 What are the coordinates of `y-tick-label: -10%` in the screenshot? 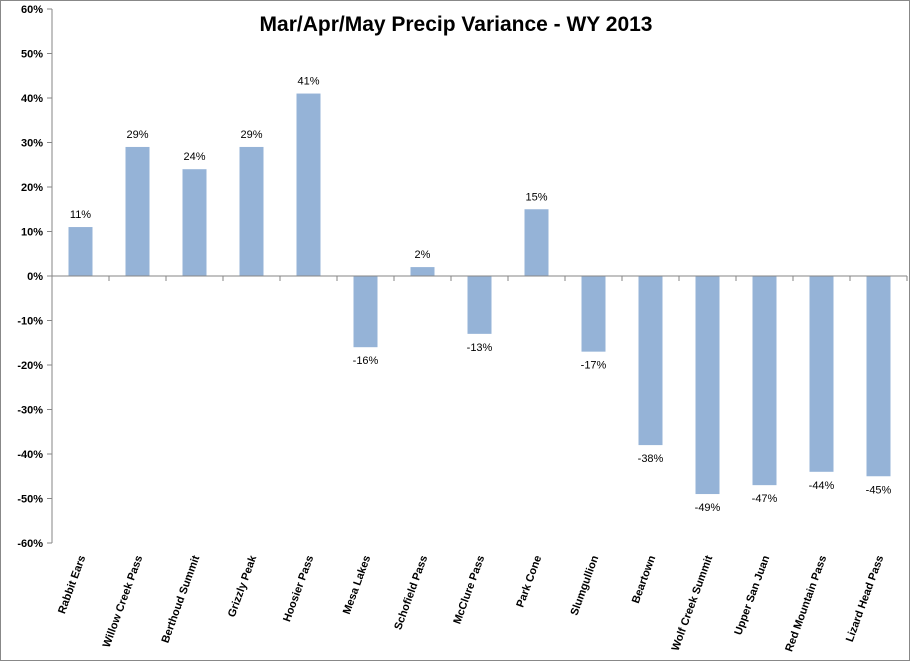 It's located at (30, 322).